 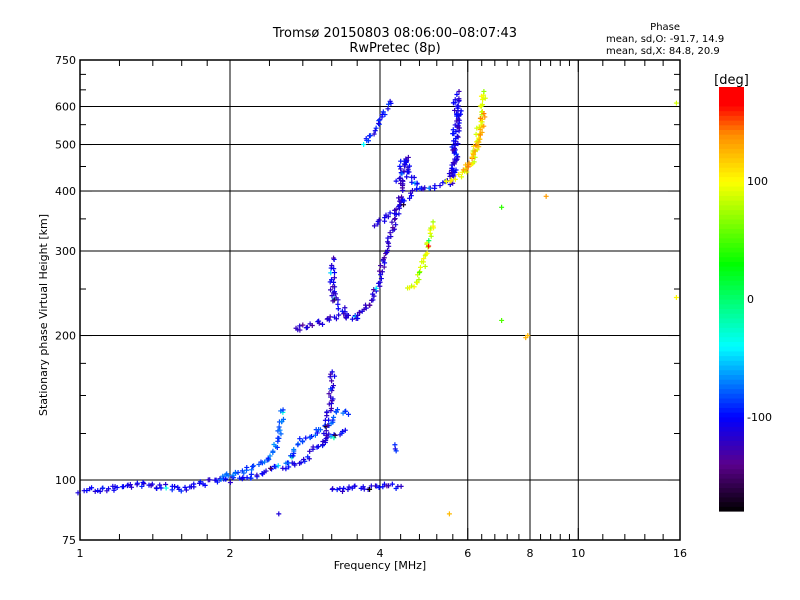 I want to click on y-tick-label: 750, so click(x=65, y=60).